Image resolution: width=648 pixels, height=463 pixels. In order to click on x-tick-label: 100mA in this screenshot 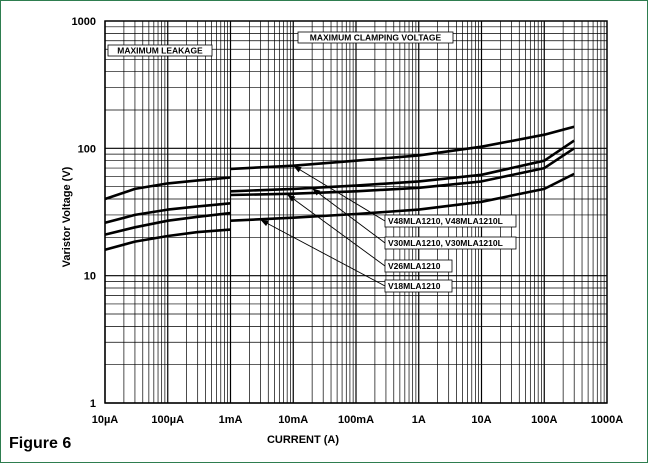, I will do `click(356, 420)`.